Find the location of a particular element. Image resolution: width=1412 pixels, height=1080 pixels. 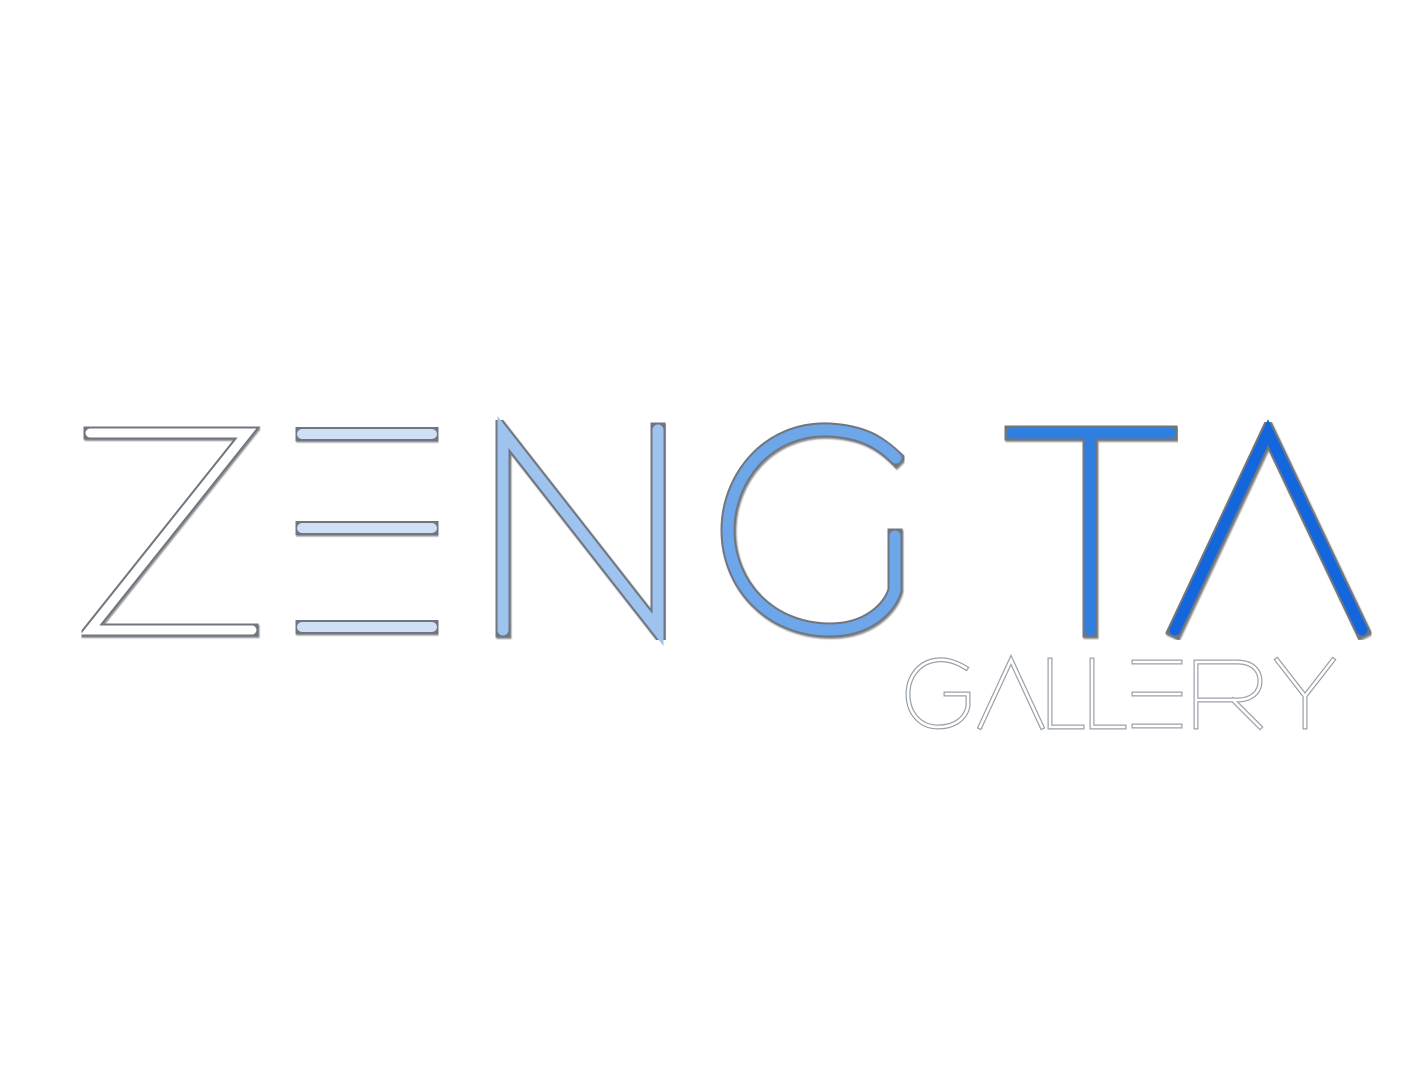

letter-a is located at coordinates (1268, 527).